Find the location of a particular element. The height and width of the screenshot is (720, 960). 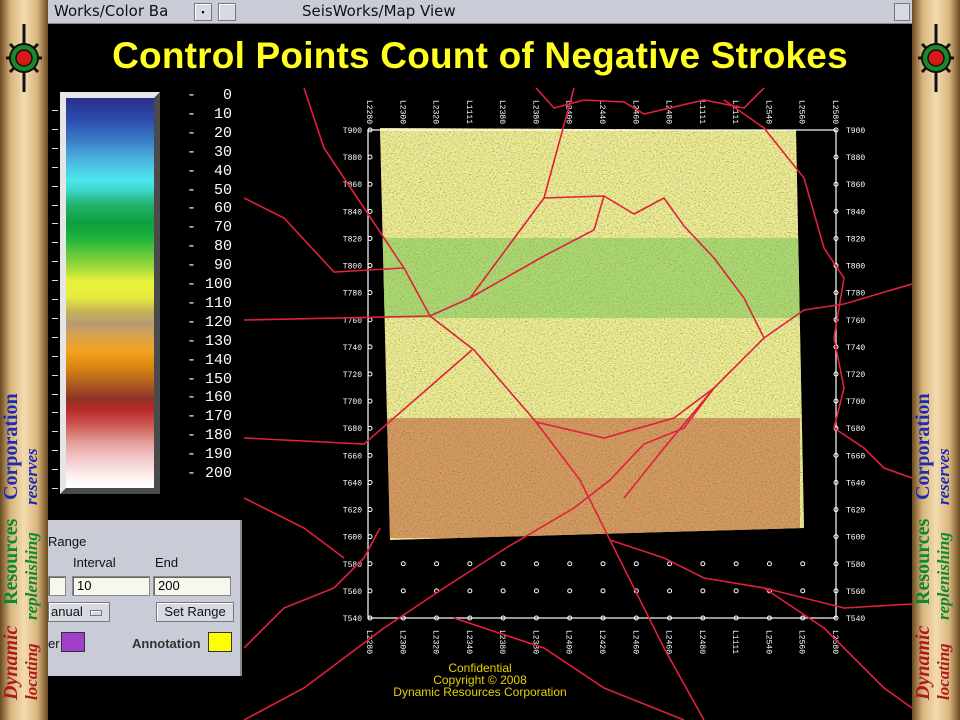

crossline-axis-label: T820 is located at coordinates (352, 239).